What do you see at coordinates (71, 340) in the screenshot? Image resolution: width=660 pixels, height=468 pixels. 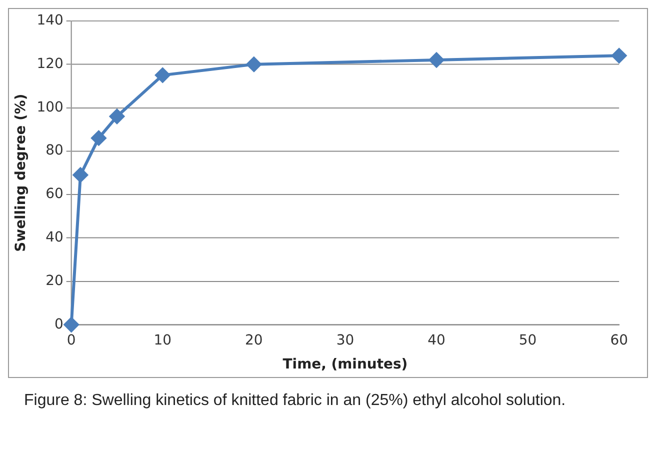 I see `x-tick-label: 0` at bounding box center [71, 340].